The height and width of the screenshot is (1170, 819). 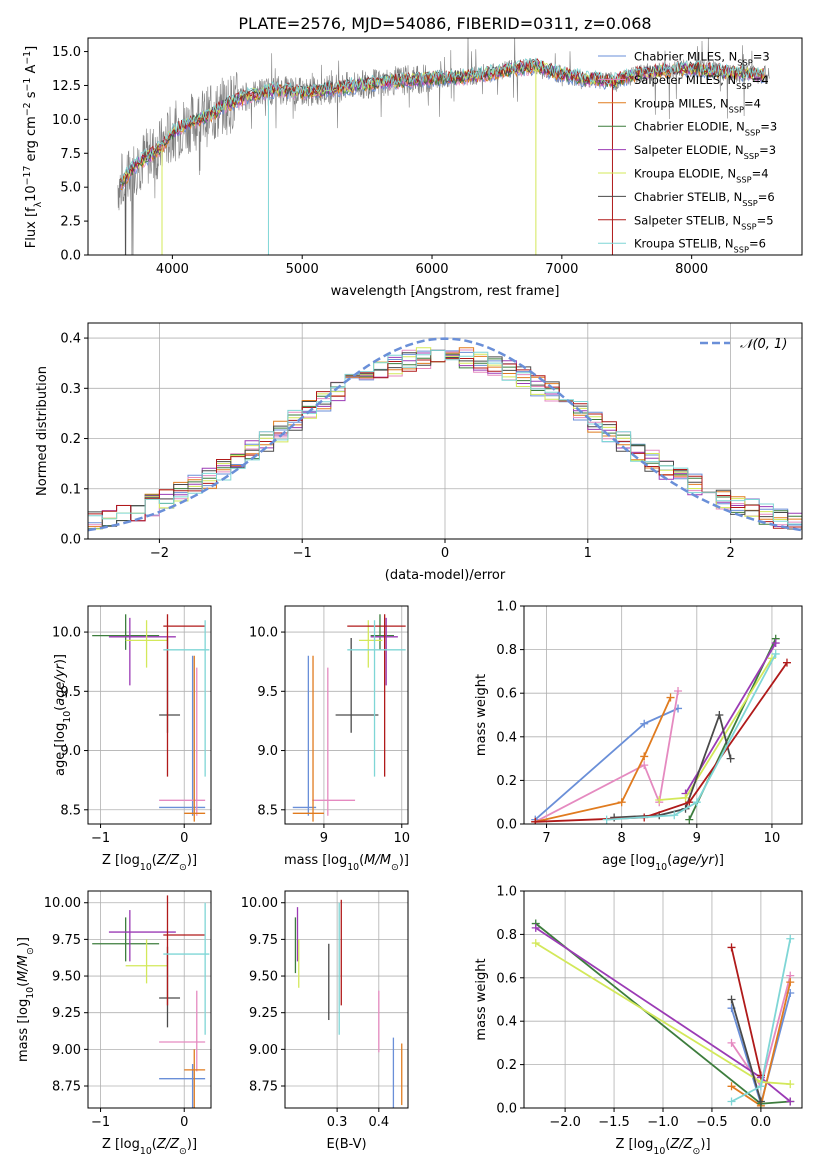 What do you see at coordinates (445, 291) in the screenshot?
I see `x-axis-label: wavelength [Angstrom, rest frame]` at bounding box center [445, 291].